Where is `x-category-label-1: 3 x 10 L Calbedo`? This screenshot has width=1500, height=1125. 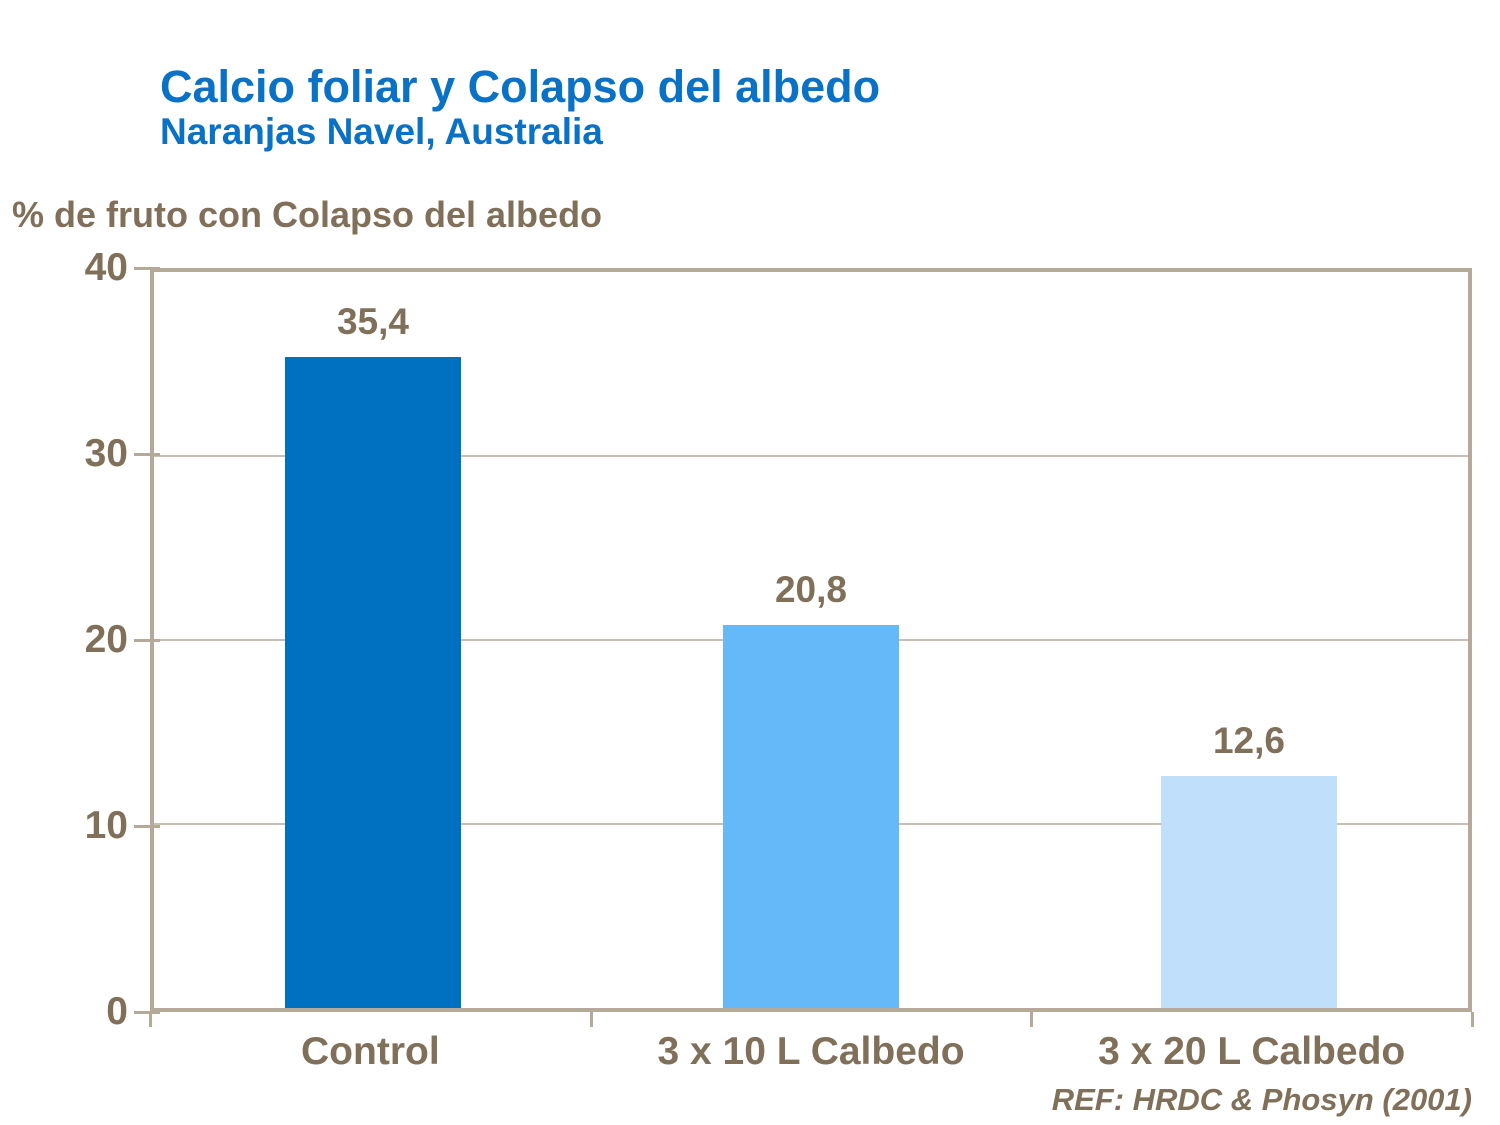
x-category-label-1: 3 x 10 L Calbedo is located at coordinates (811, 1051).